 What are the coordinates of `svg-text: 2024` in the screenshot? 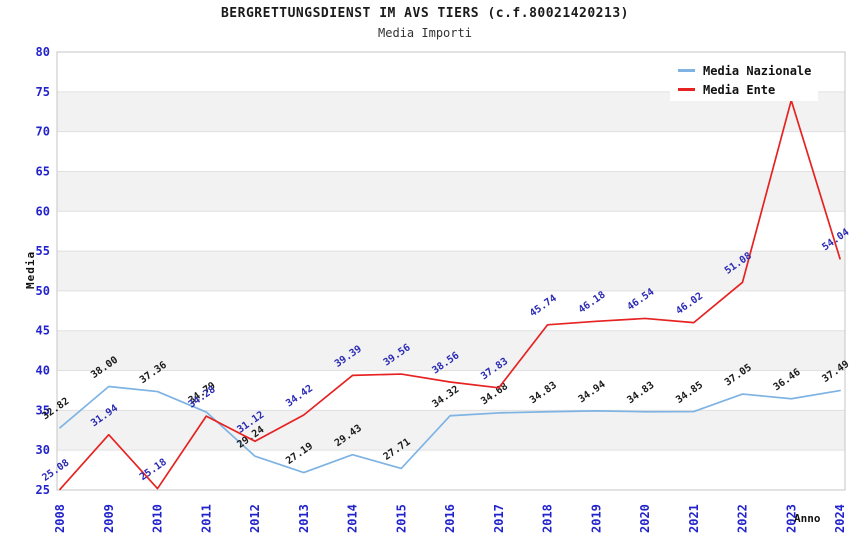 It's located at (840, 518).